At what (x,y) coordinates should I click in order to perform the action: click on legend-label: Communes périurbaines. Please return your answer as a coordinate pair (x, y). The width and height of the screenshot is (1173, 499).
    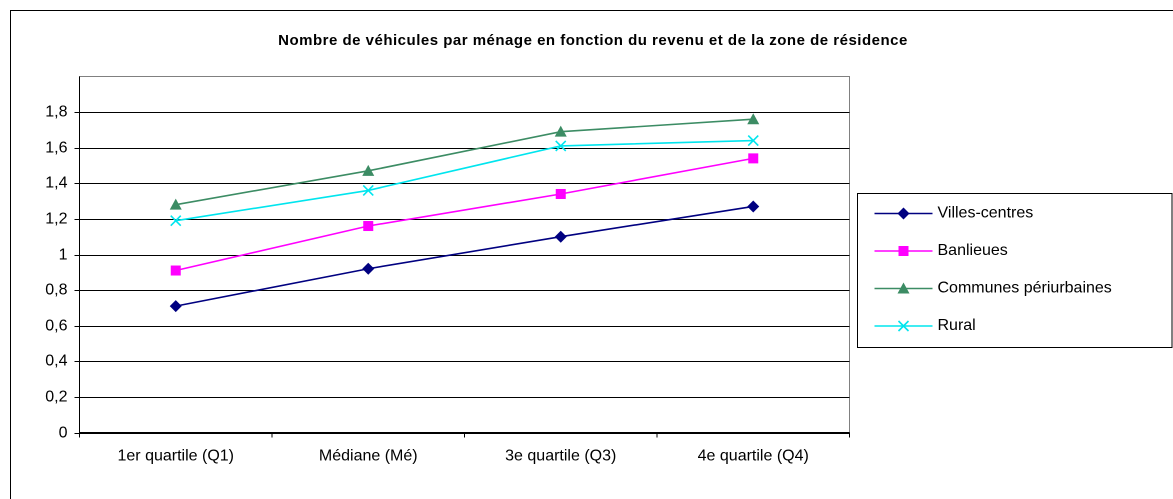
    Looking at the image, I should click on (1025, 288).